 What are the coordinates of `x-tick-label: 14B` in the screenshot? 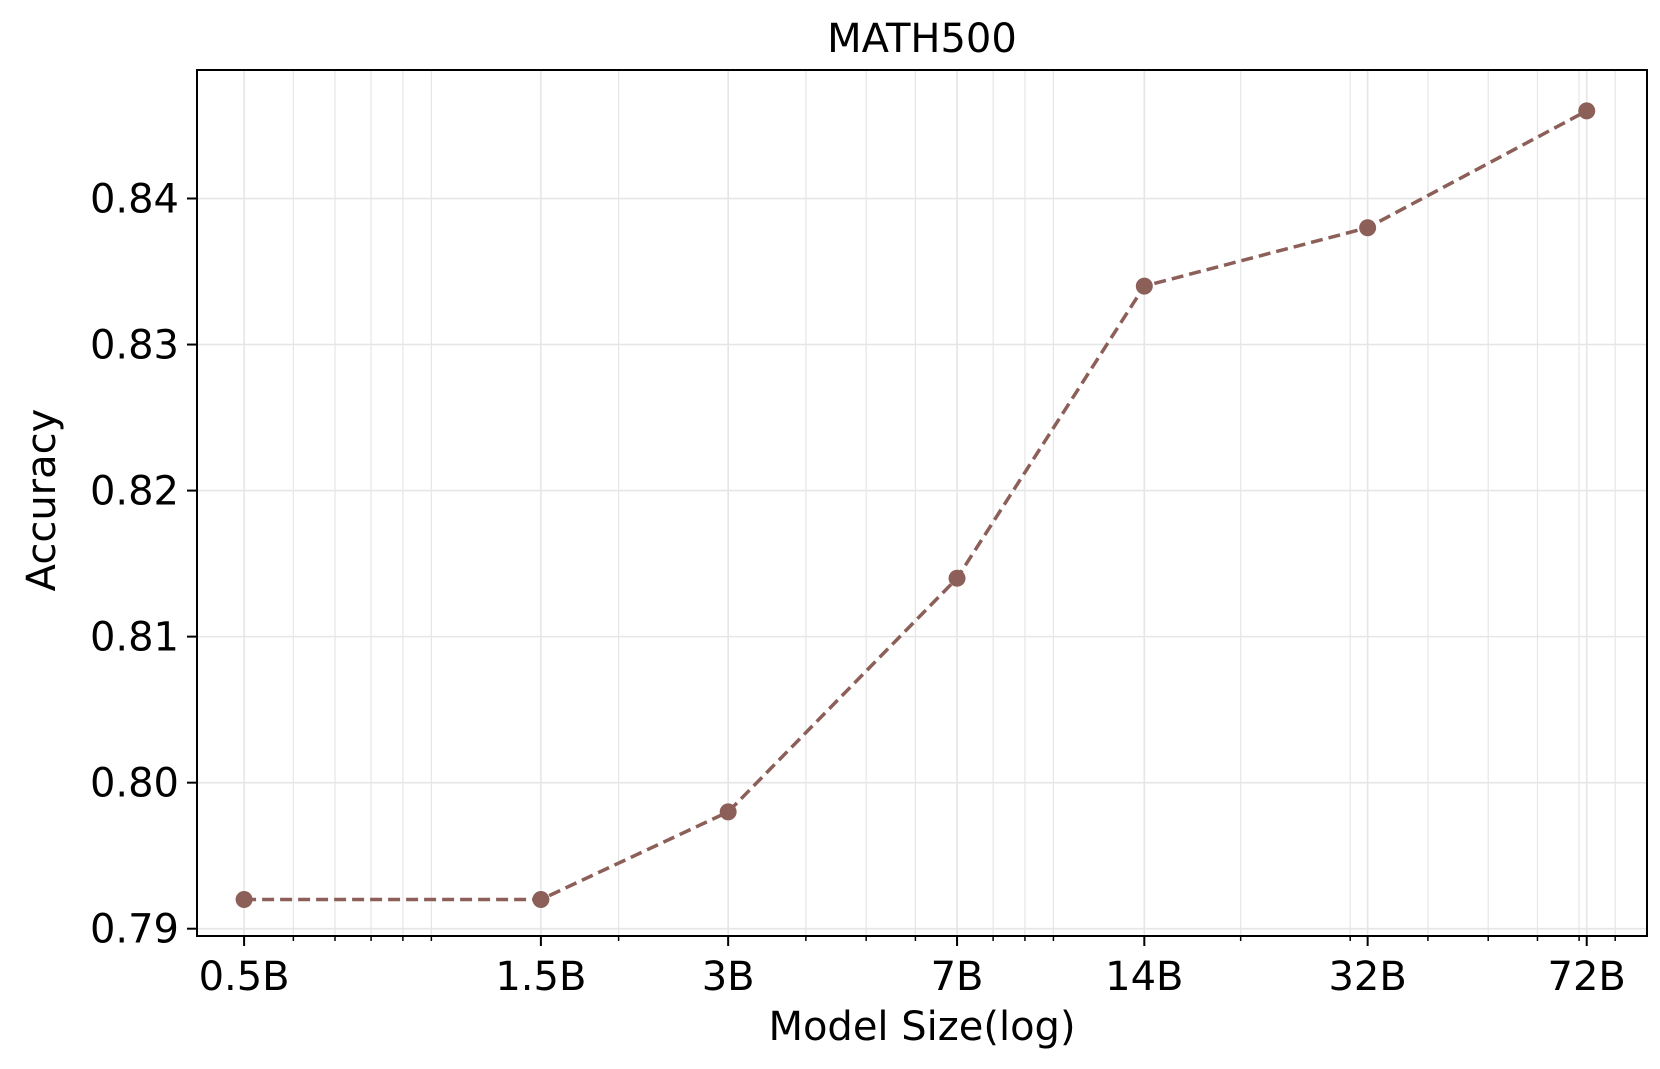 It's located at (1144, 977).